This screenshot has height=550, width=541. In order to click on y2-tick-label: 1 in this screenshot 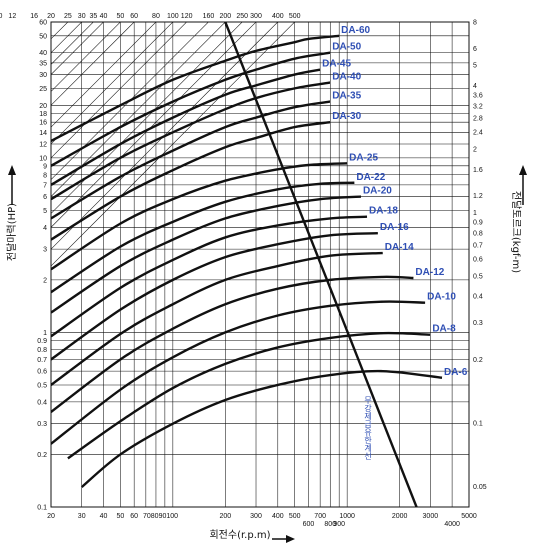, I will do `click(475, 213)`.